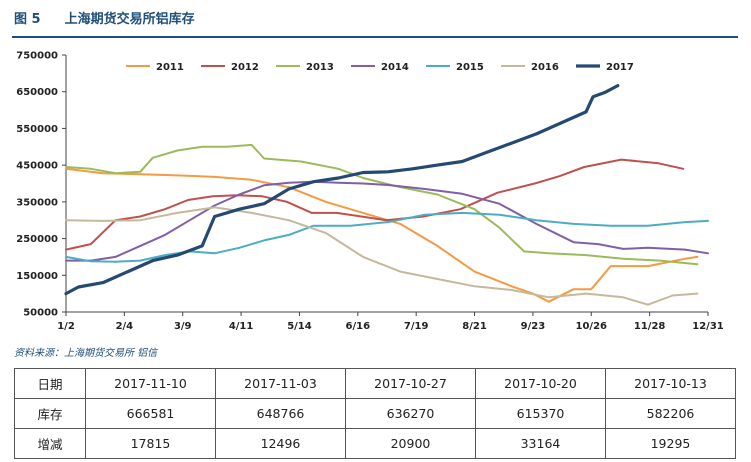 Image resolution: width=751 pixels, height=462 pixels. Describe the element at coordinates (280, 383) in the screenshot. I see `table-header-cell: 2017-11-03` at that location.